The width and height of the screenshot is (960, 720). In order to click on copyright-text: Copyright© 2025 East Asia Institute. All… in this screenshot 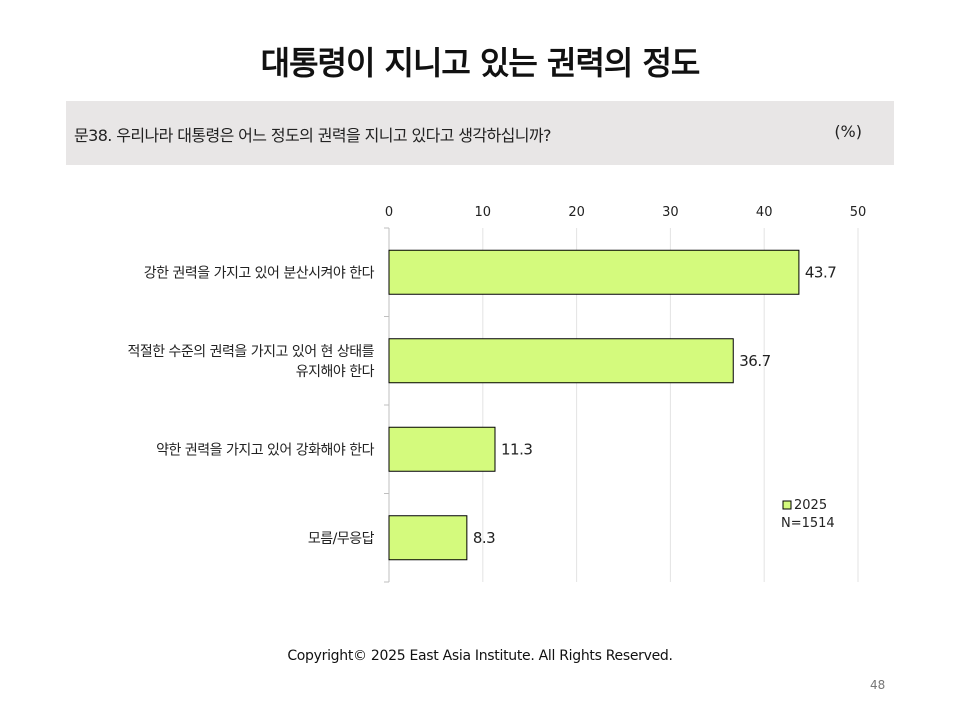, I will do `click(480, 656)`.